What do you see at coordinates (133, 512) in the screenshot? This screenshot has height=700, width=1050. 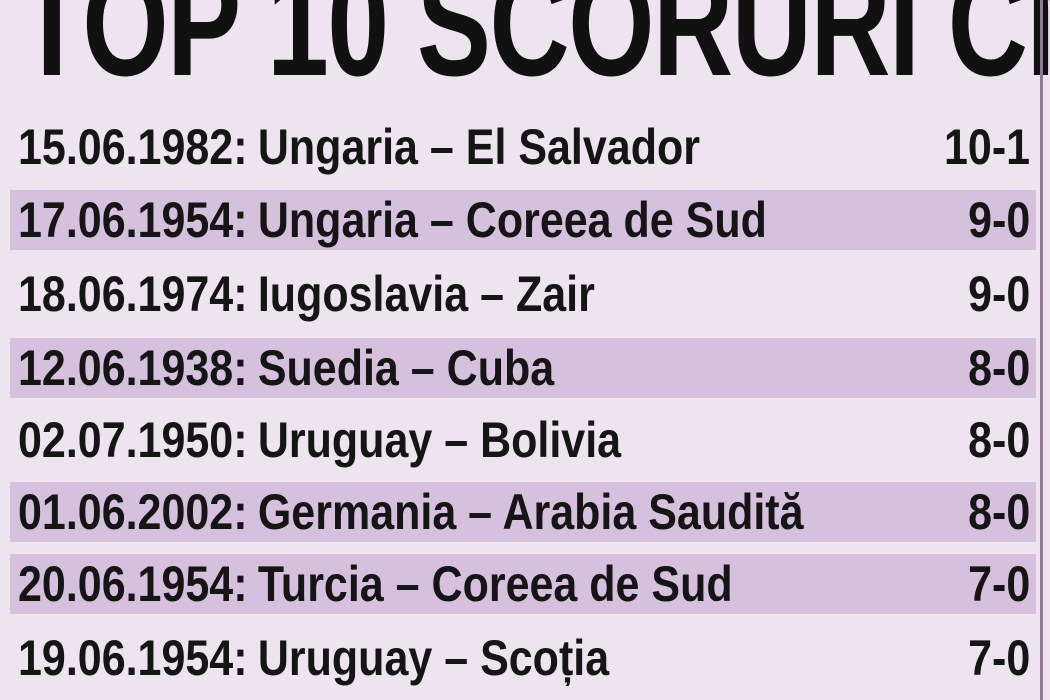 I see `date: 01.06.2002:` at bounding box center [133, 512].